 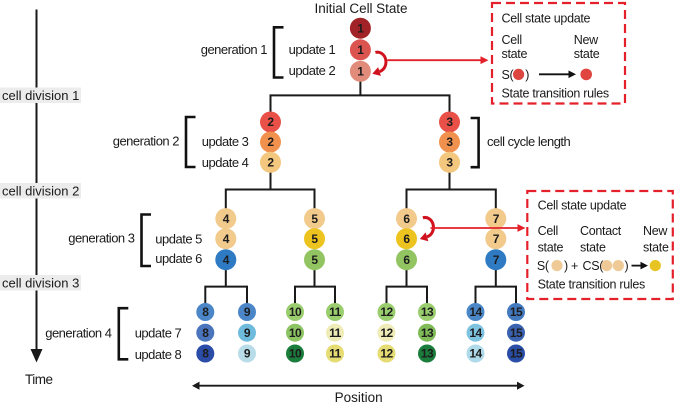 What do you see at coordinates (39, 379) in the screenshot?
I see `svg-text: Time` at bounding box center [39, 379].